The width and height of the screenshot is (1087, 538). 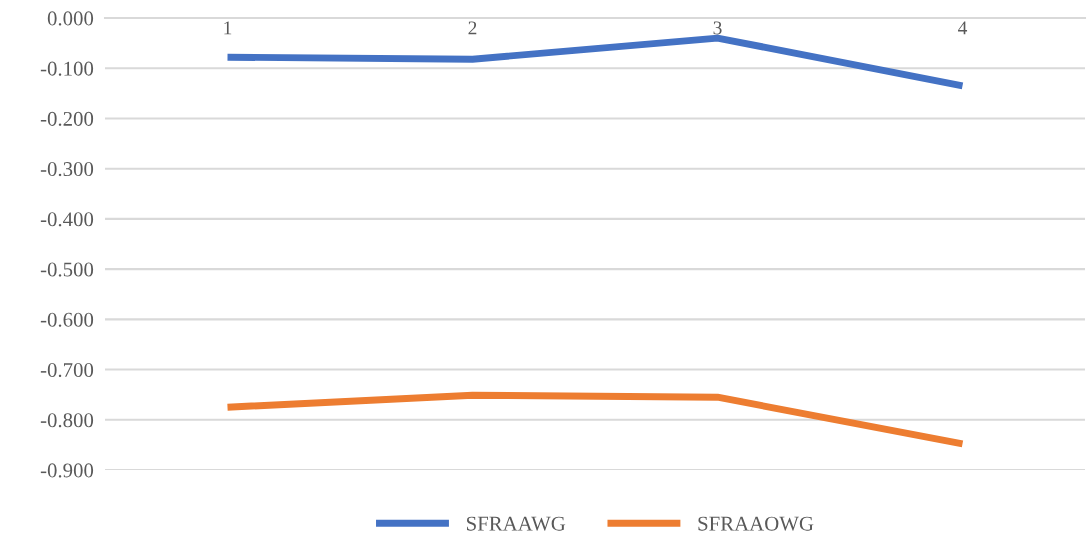 What do you see at coordinates (67, 319) in the screenshot?
I see `y-tick-label: -0.600` at bounding box center [67, 319].